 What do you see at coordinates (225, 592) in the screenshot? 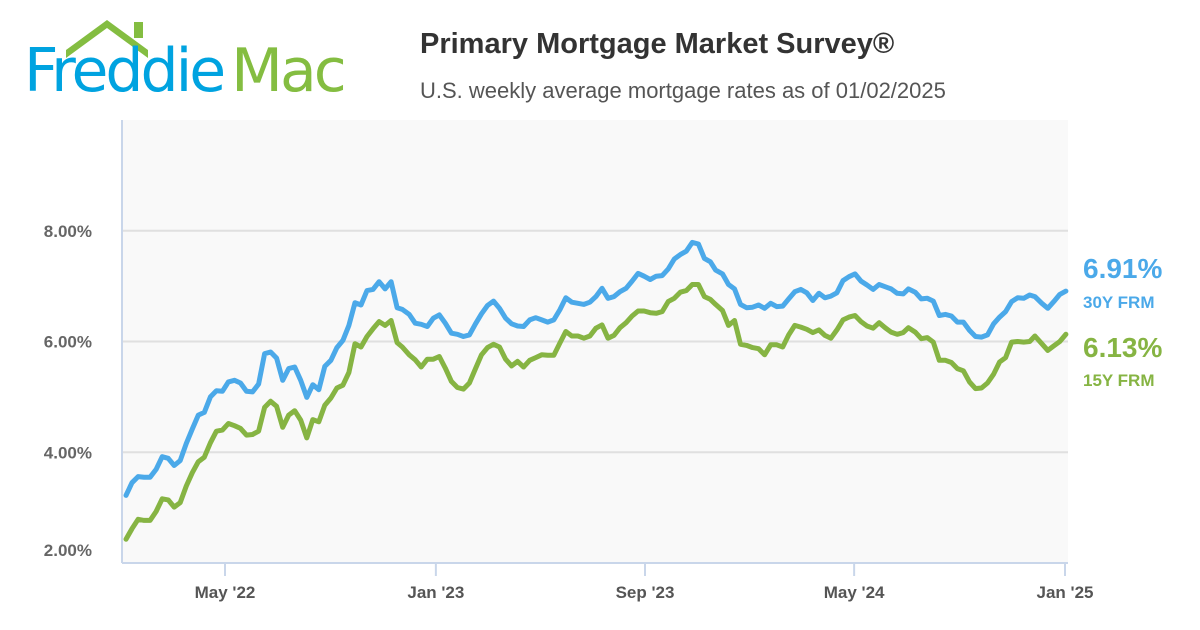
I see `x-tick-label: May '22` at bounding box center [225, 592].